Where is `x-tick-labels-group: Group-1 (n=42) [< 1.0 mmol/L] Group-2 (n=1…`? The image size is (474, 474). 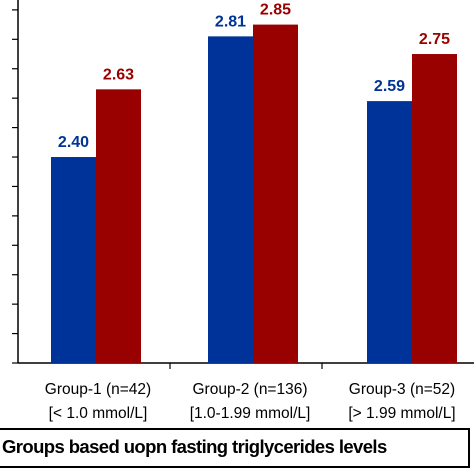
x-tick-labels-group: Group-1 (n=42) [< 1.0 mmol/L] Group-2 (n=1… is located at coordinates (250, 401).